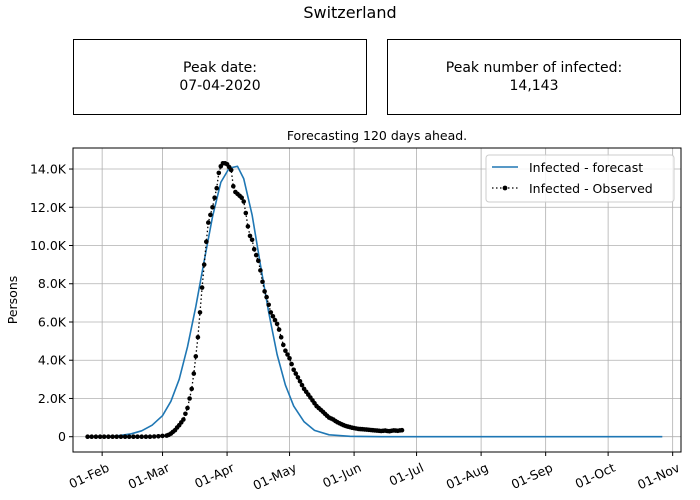 This screenshot has width=700, height=500. I want to click on peak-count-value: 14,143, so click(534, 86).